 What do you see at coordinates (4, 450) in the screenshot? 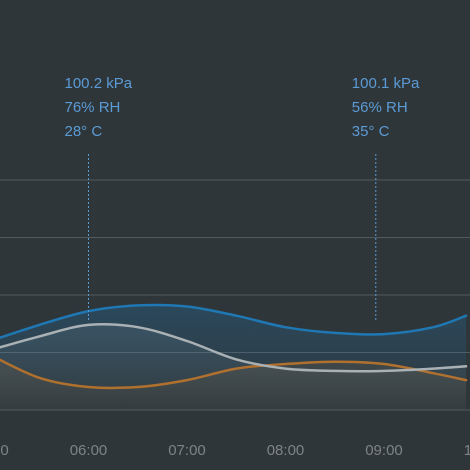
I see `x-tick-label: 05:00` at bounding box center [4, 450].